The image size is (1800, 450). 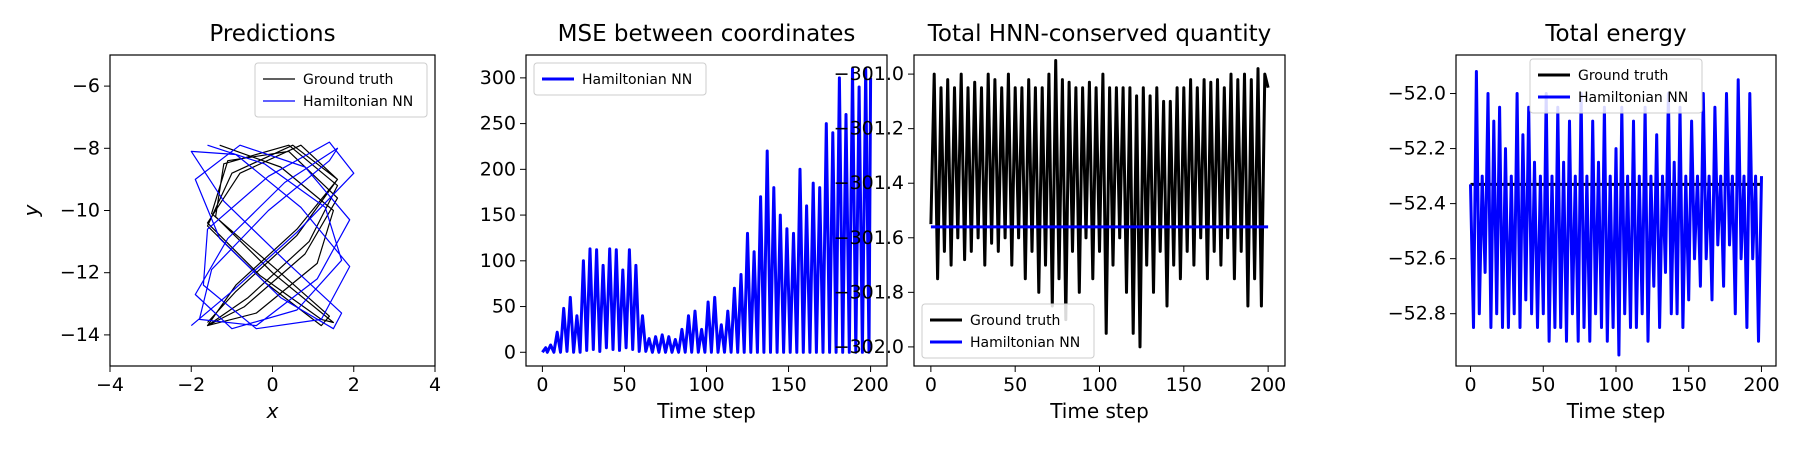 What do you see at coordinates (31, 210) in the screenshot?
I see `y-axis-label: y` at bounding box center [31, 210].